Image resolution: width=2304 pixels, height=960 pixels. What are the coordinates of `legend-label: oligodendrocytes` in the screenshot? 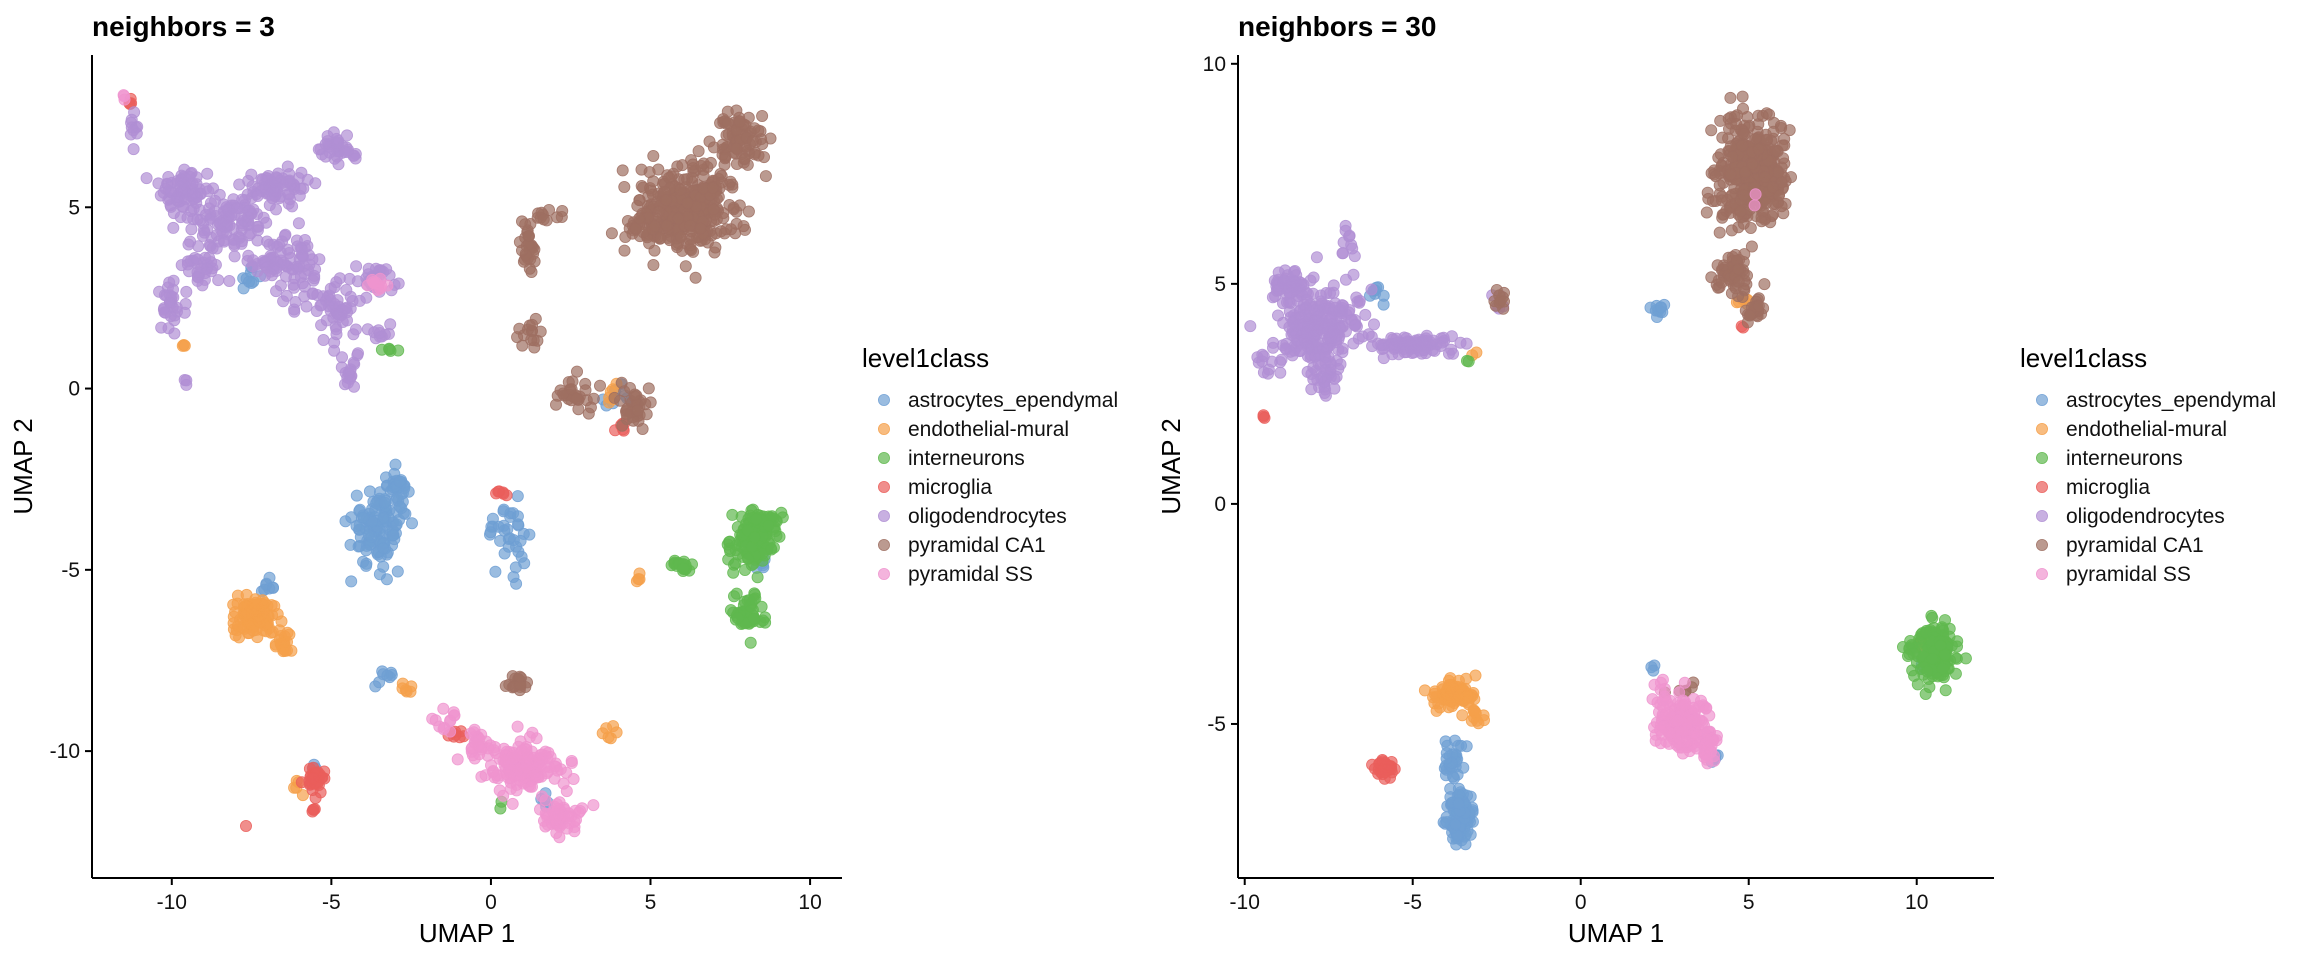 It's located at (987, 516).